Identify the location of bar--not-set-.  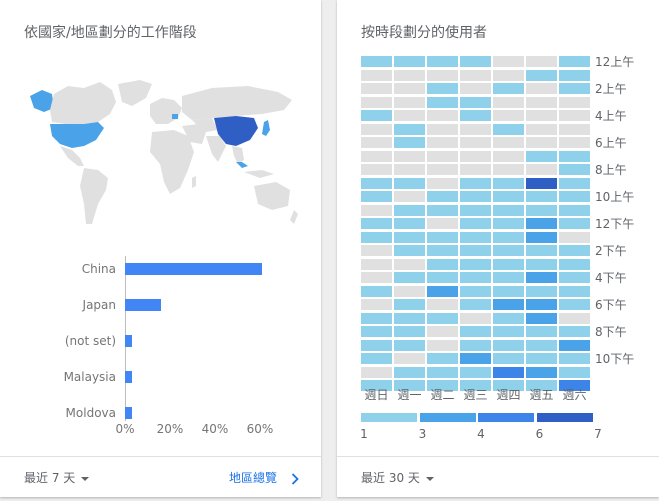
(128, 341).